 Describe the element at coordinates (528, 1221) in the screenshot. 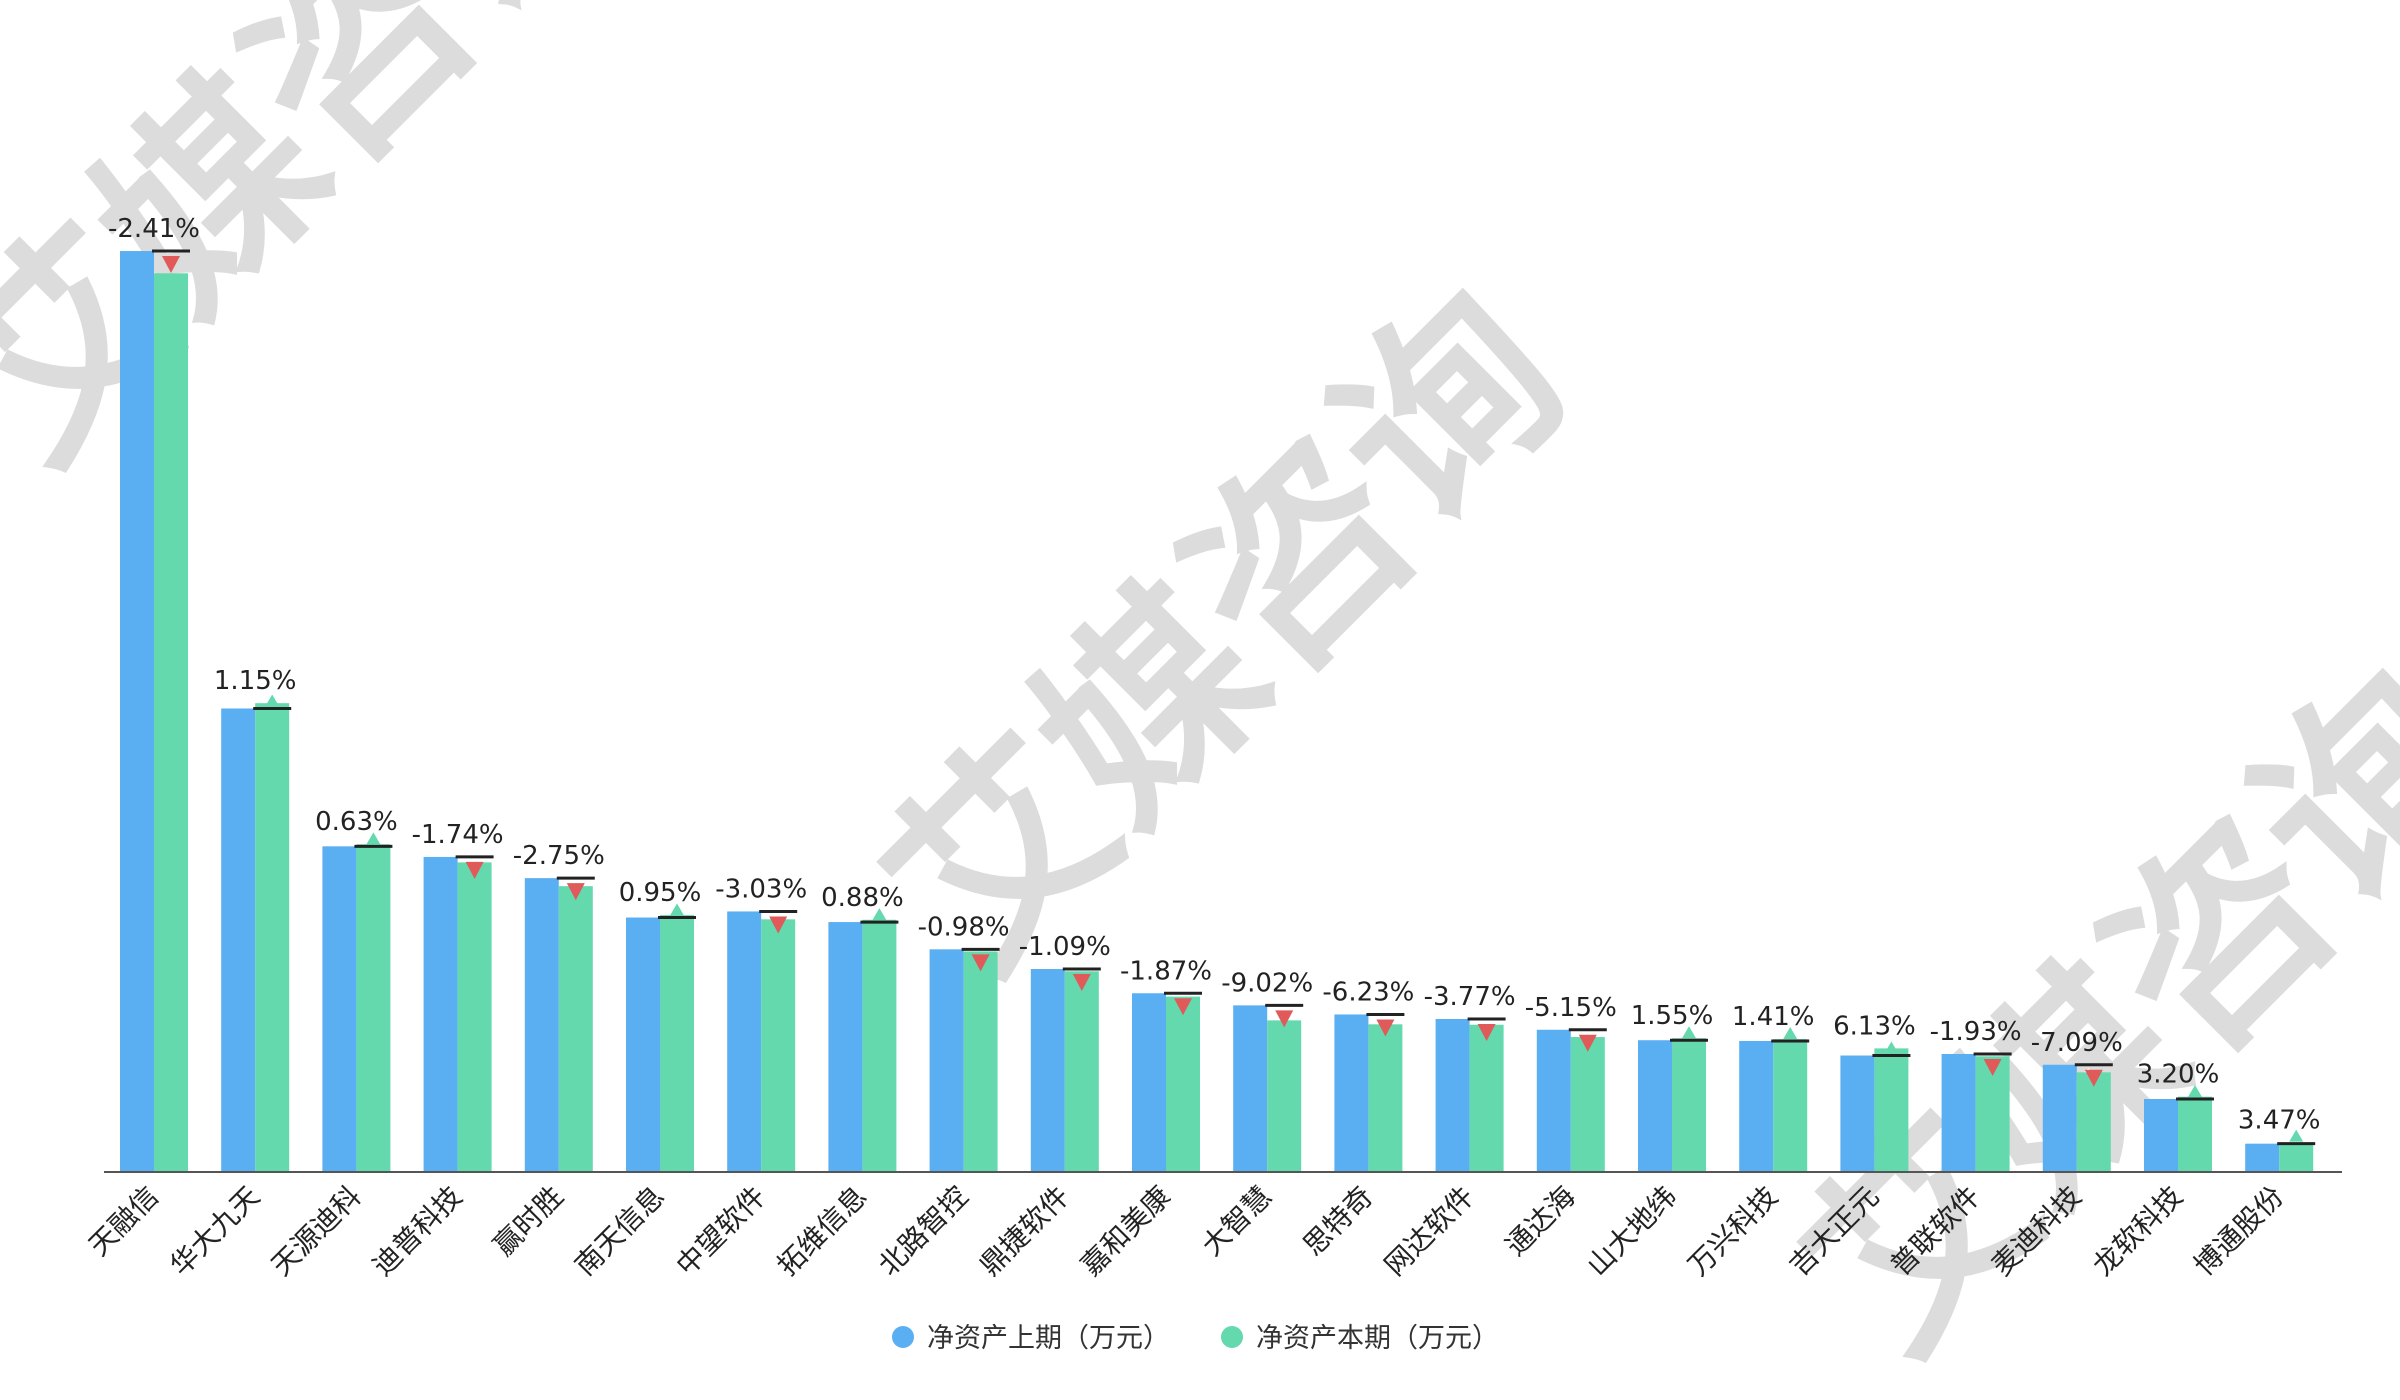

I see `x-tick-label: 赢时胜` at that location.